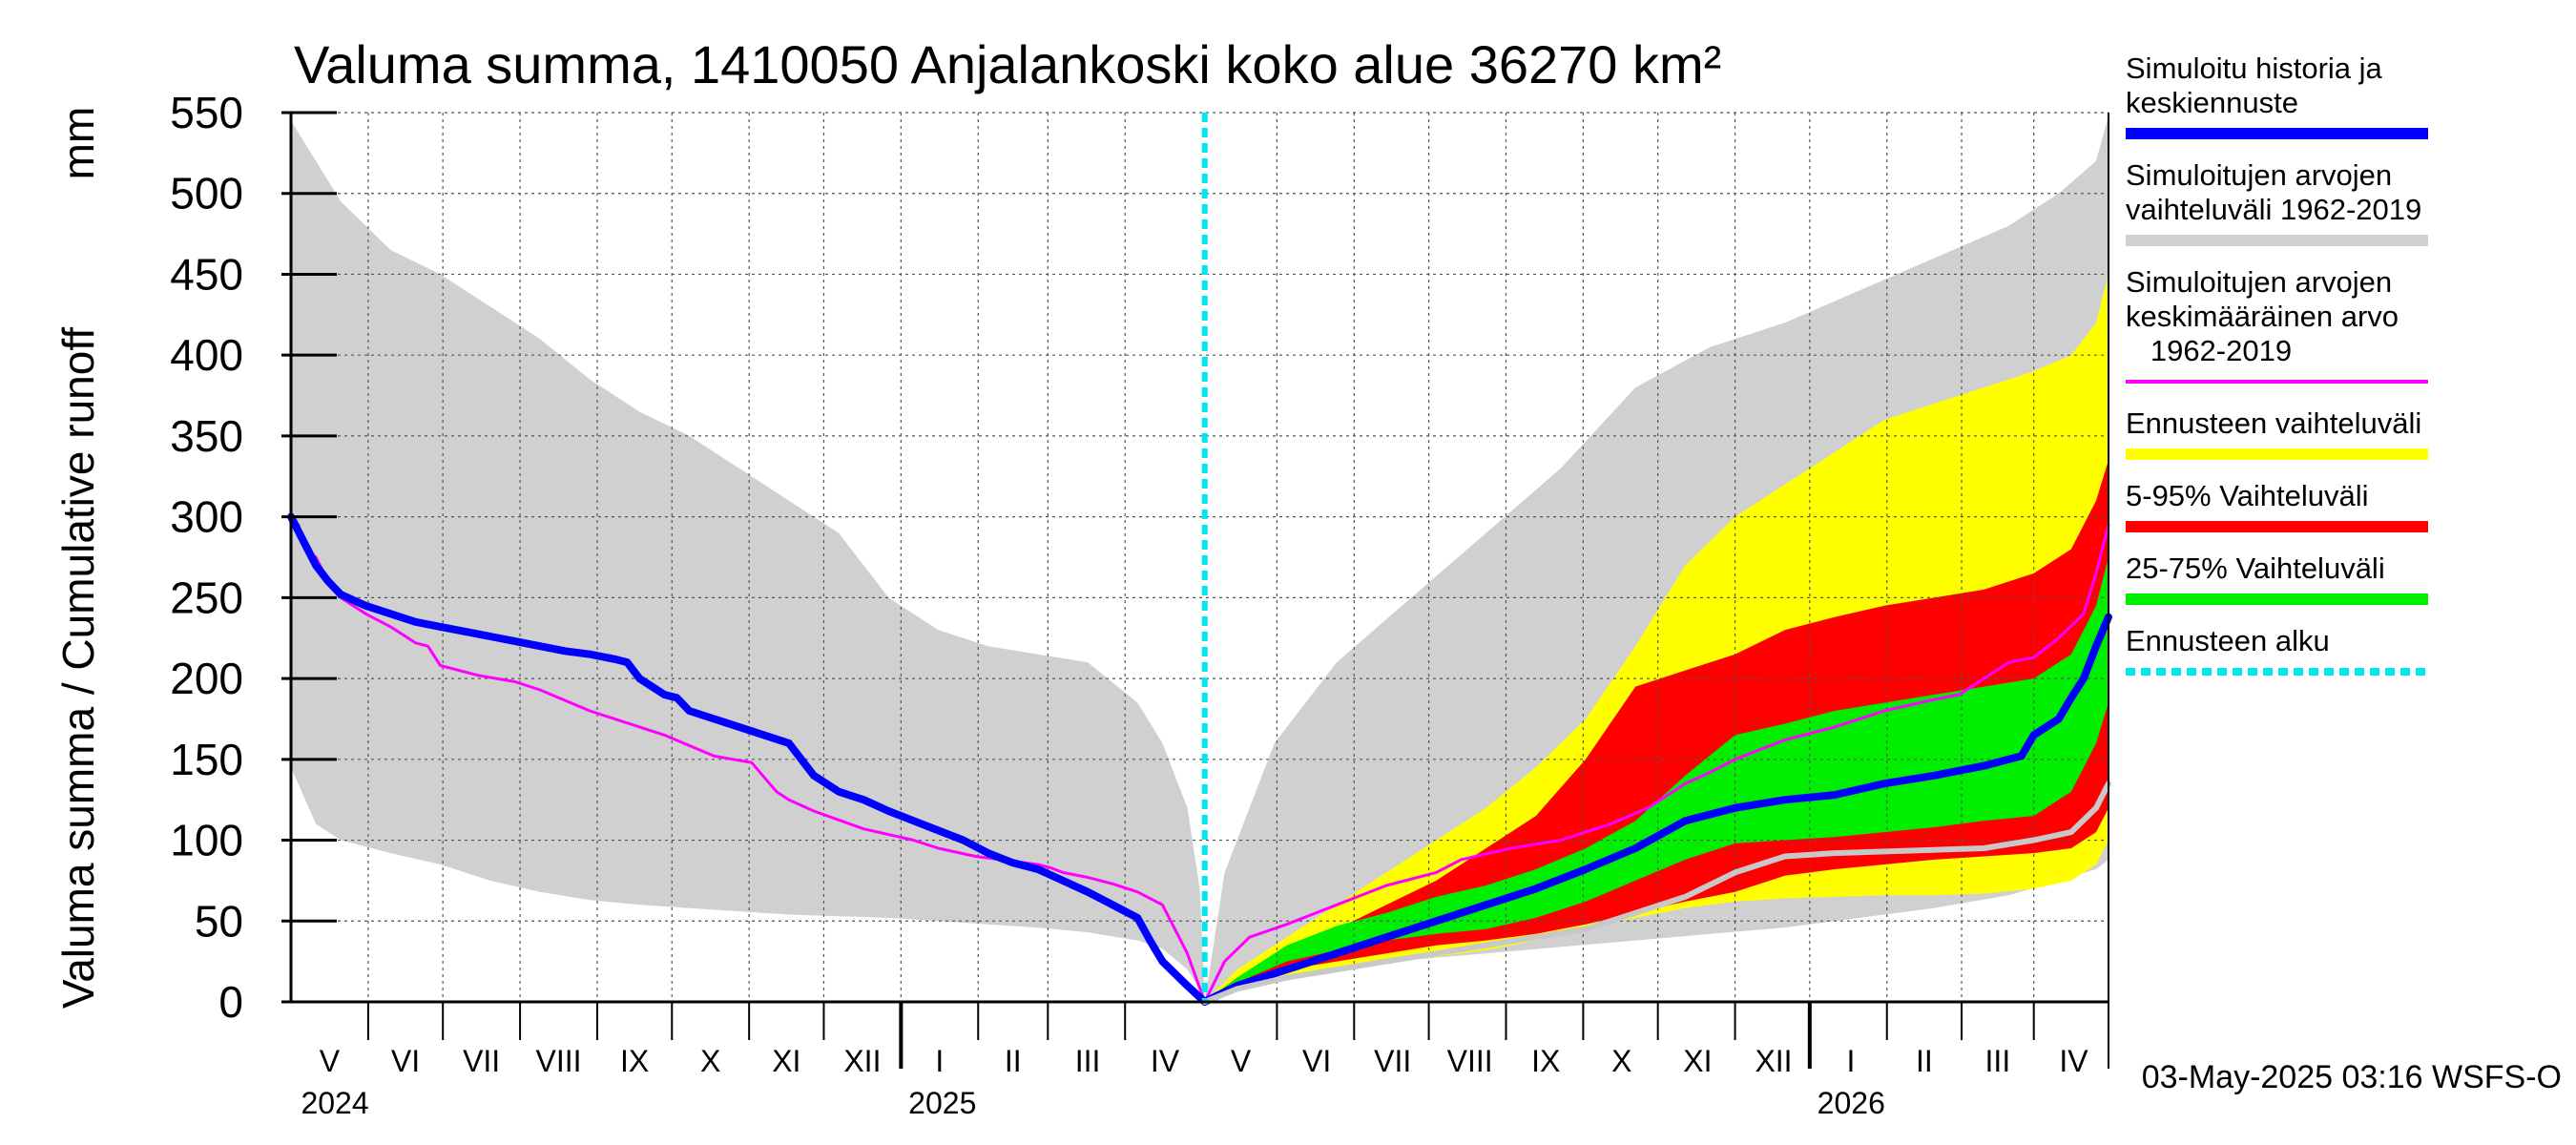 The height and width of the screenshot is (1145, 2576). Describe the element at coordinates (1392, 1061) in the screenshot. I see `month-label-14: VII` at that location.